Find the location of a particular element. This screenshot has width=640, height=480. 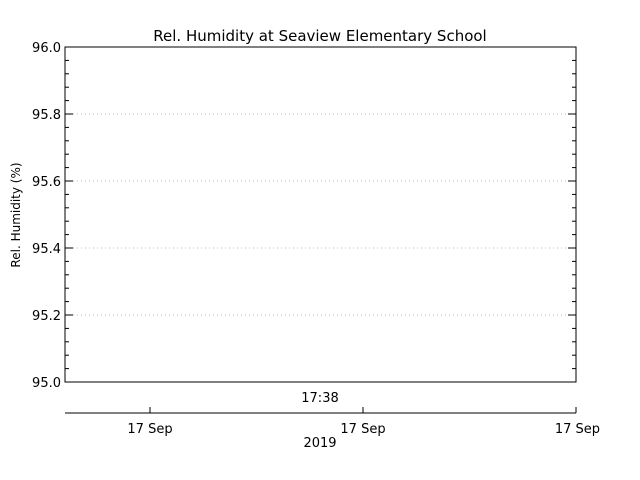

date-axis-ticks: 17 Sep 17 Sep 17 Sep is located at coordinates (363, 422).